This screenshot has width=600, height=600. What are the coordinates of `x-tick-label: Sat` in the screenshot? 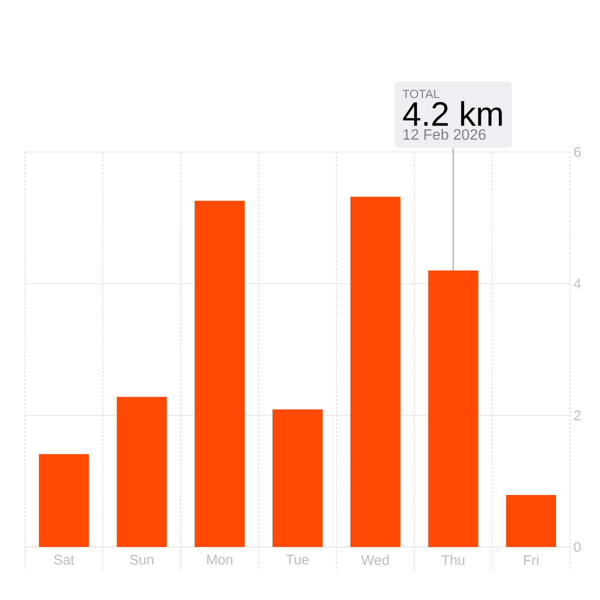 It's located at (64, 559).